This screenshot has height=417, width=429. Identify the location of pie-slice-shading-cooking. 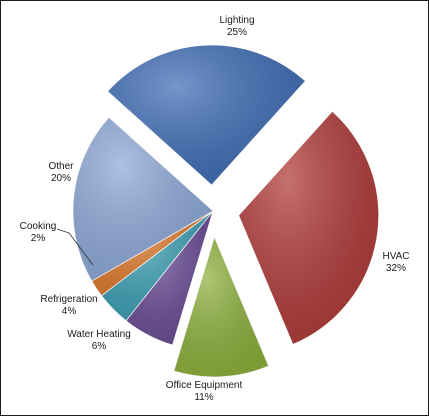
(152, 253).